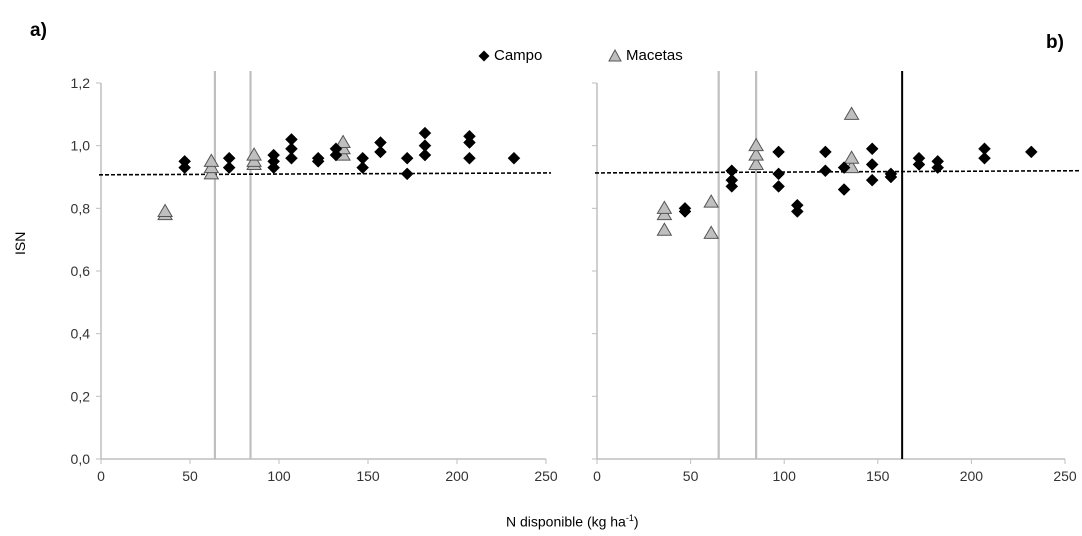 The image size is (1082, 536). I want to click on triangle-icon, so click(615, 55).